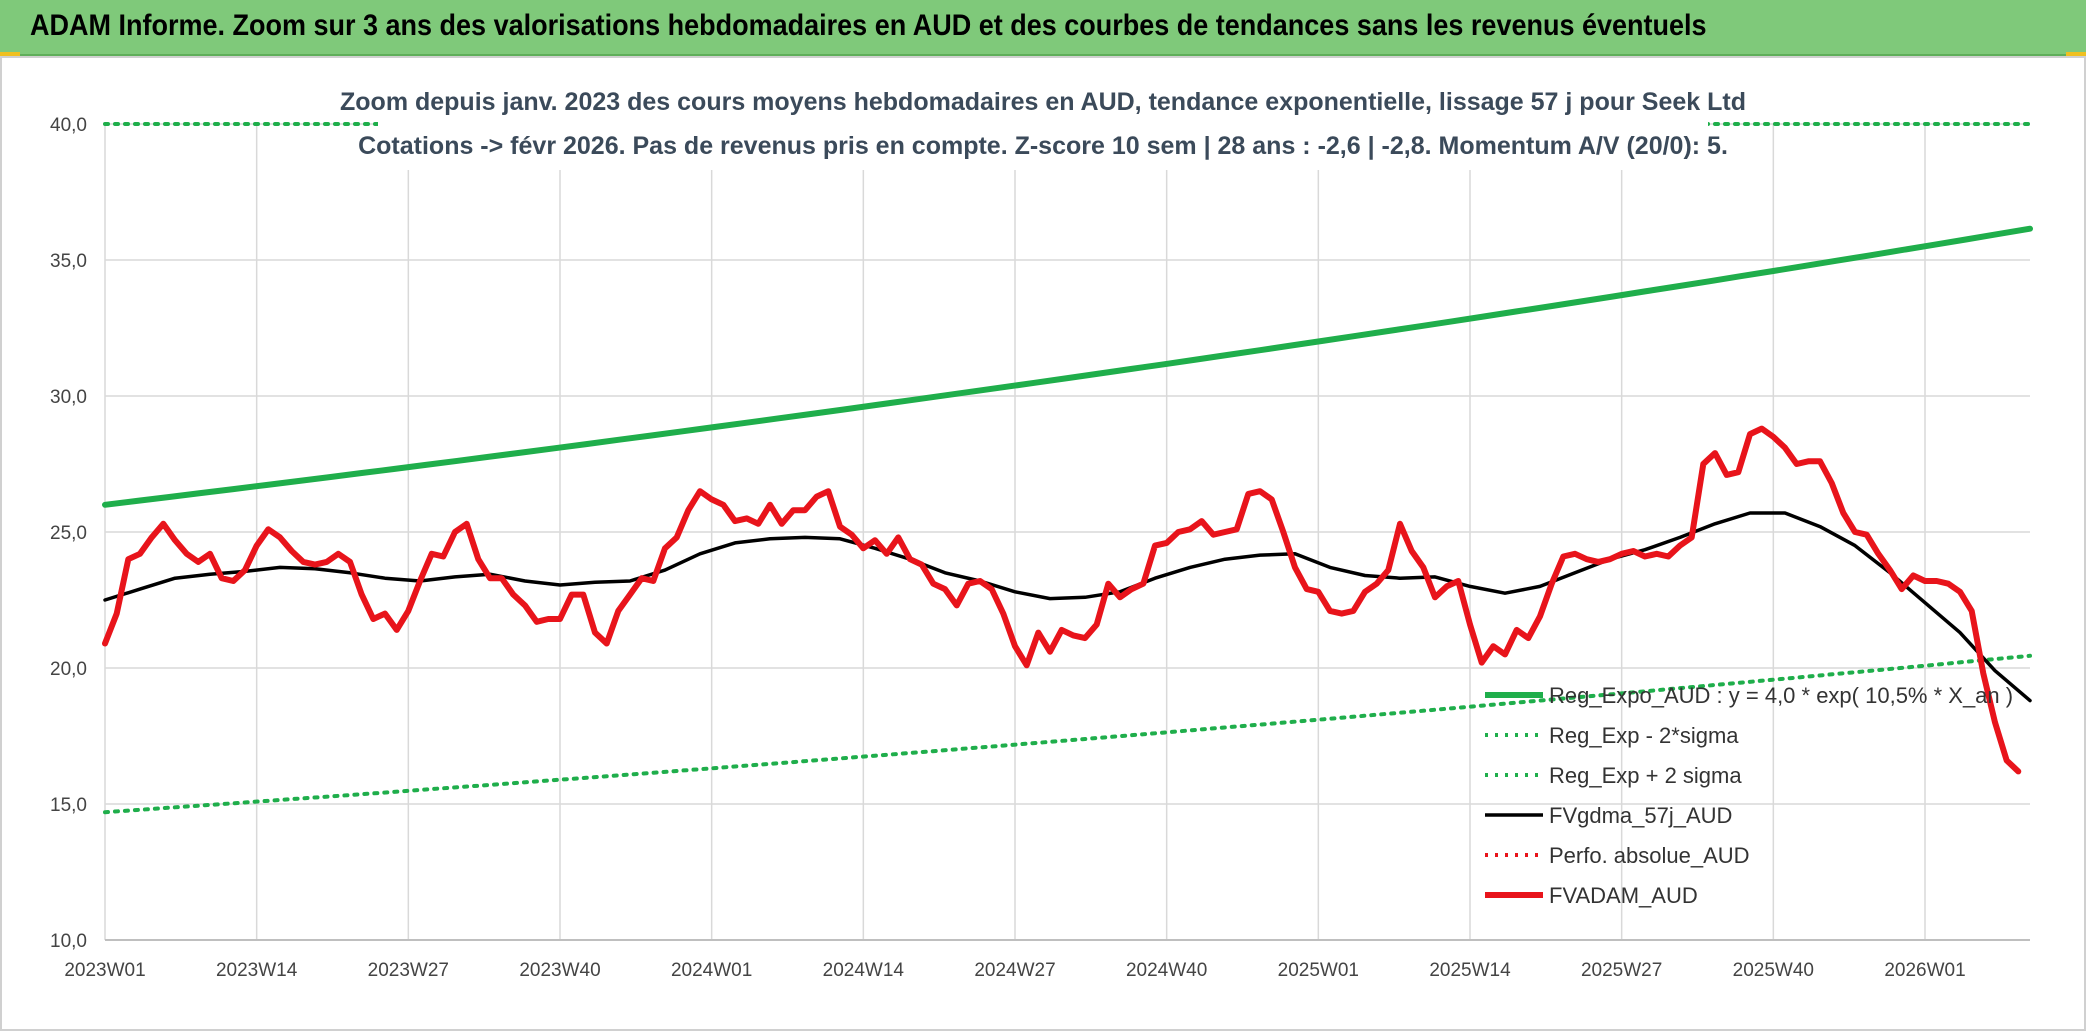 The image size is (2086, 1031). Describe the element at coordinates (104, 970) in the screenshot. I see `x-tick-label: 2023W01` at that location.